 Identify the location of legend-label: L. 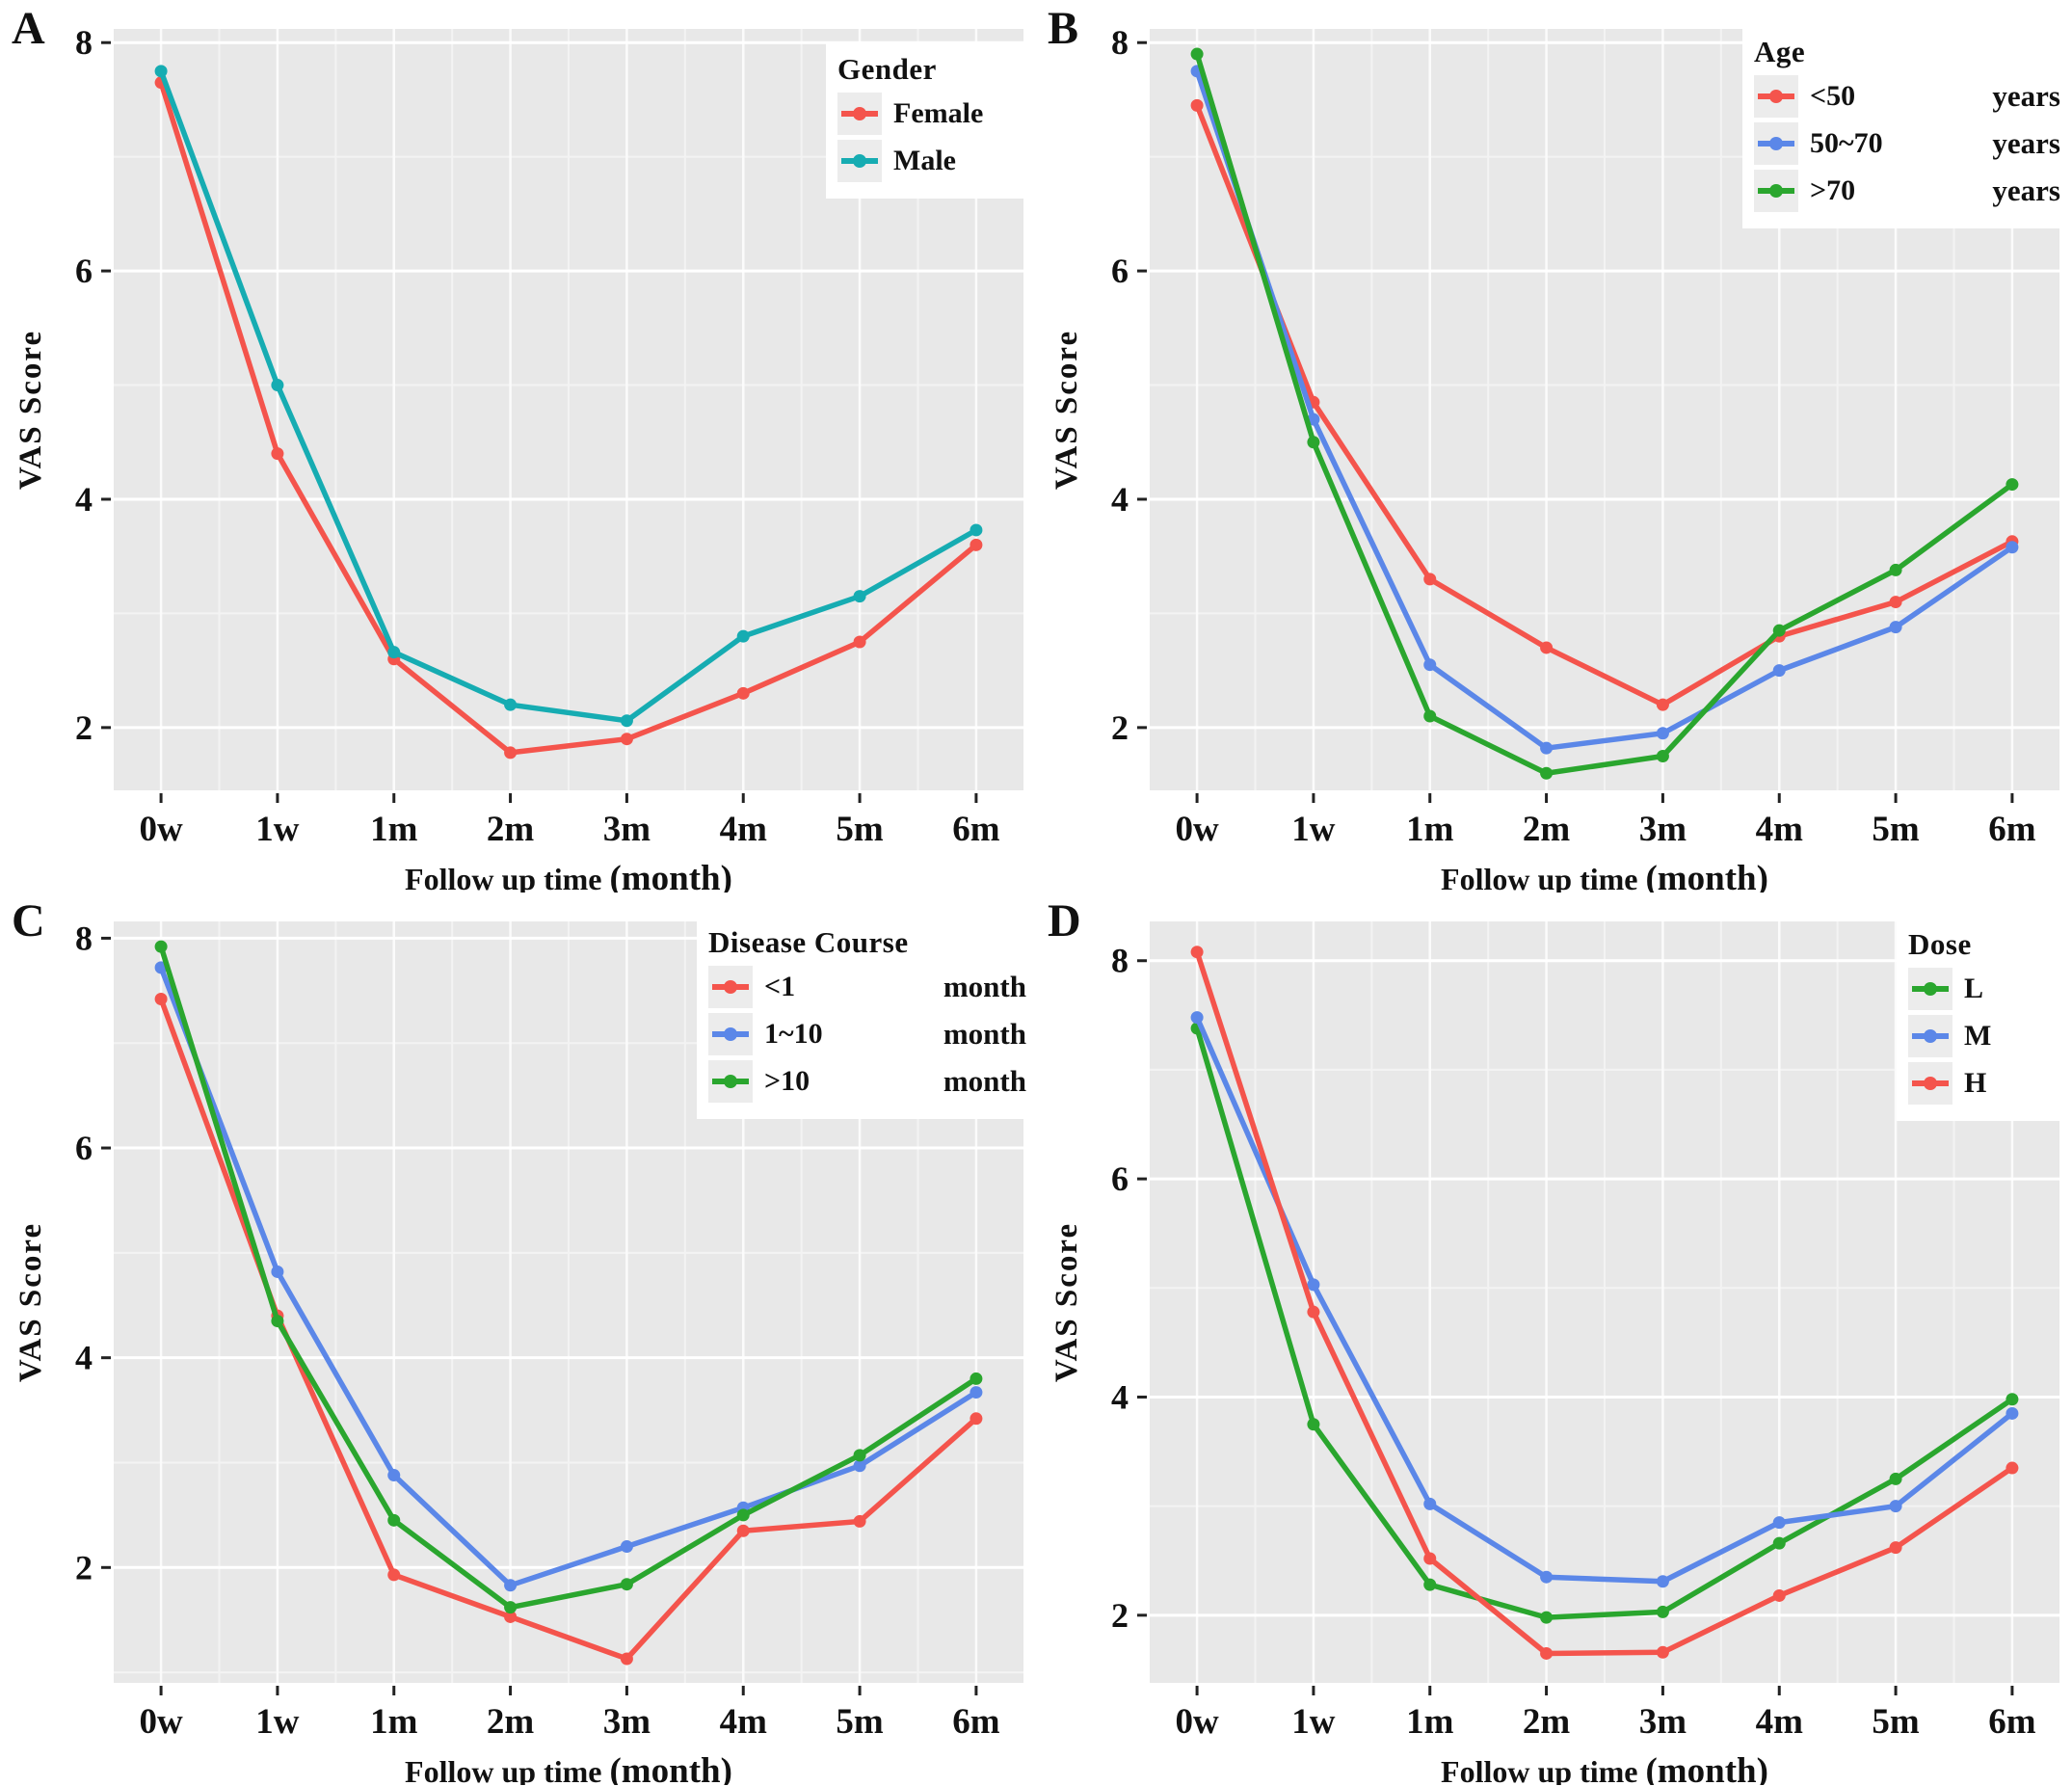
(1974, 989).